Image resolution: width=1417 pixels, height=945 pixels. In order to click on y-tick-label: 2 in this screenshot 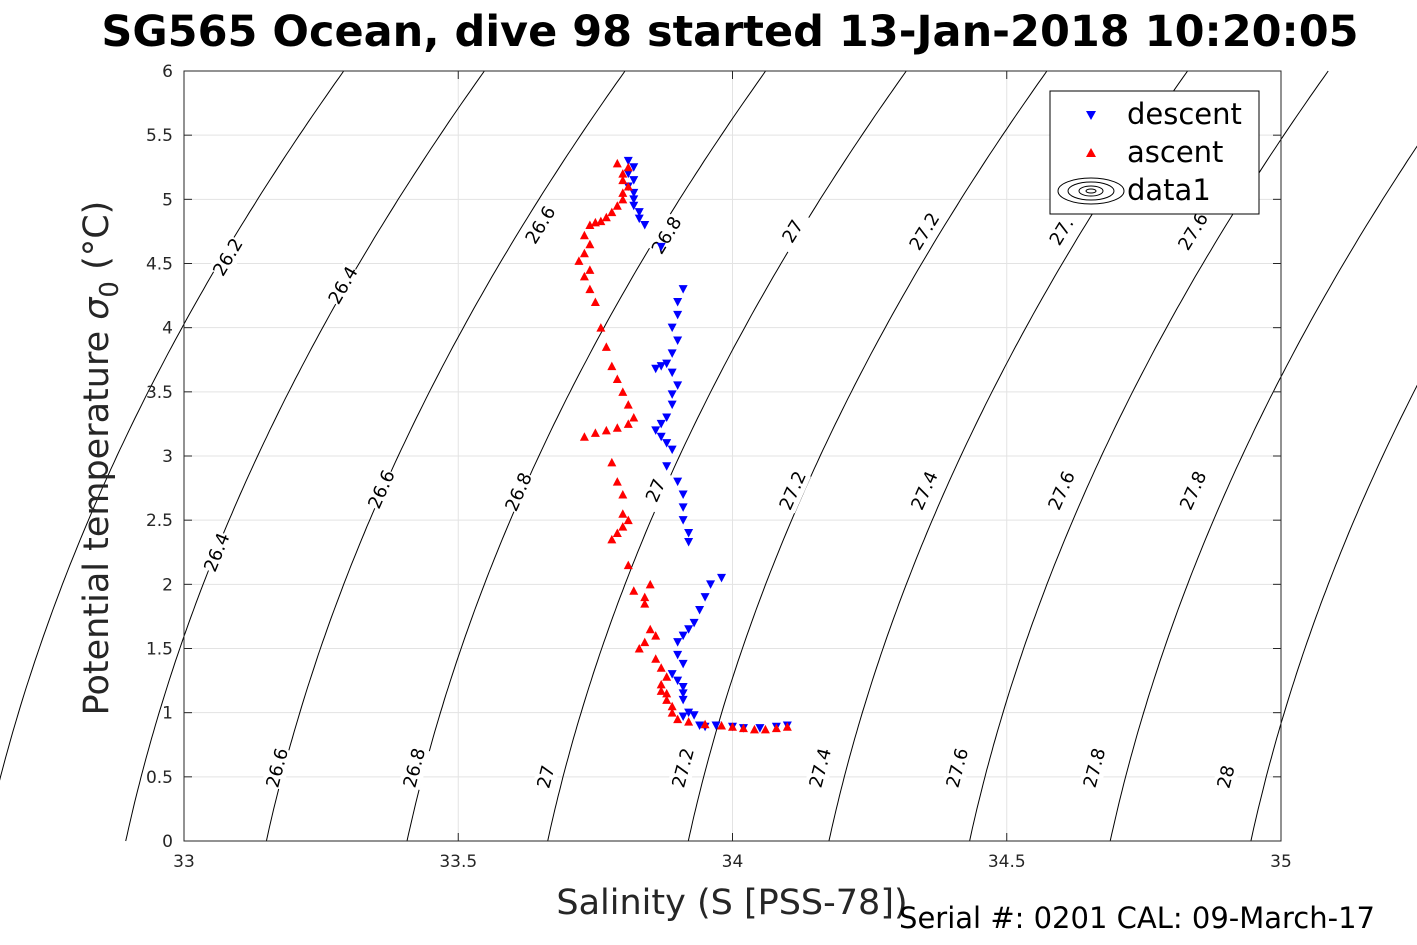, I will do `click(167, 585)`.